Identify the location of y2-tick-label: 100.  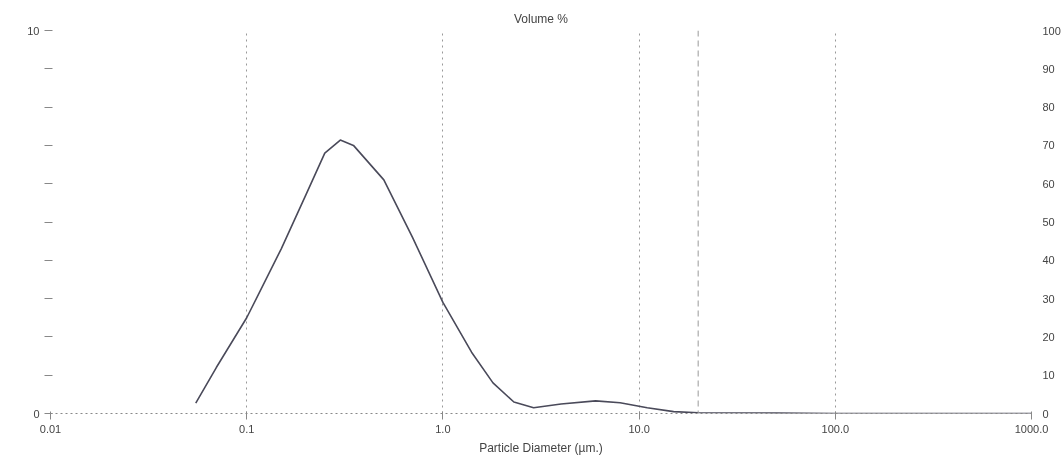
(1051, 30).